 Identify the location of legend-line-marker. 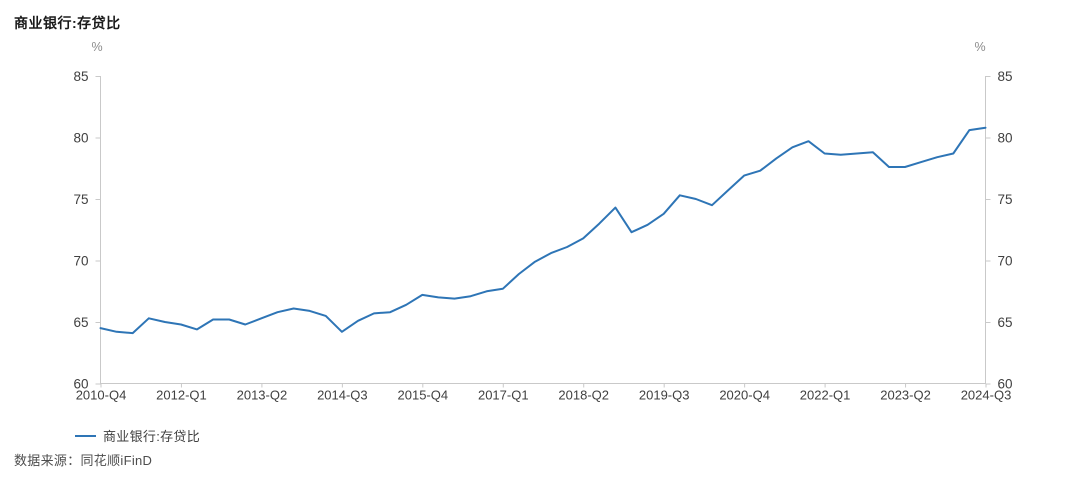
(85, 435).